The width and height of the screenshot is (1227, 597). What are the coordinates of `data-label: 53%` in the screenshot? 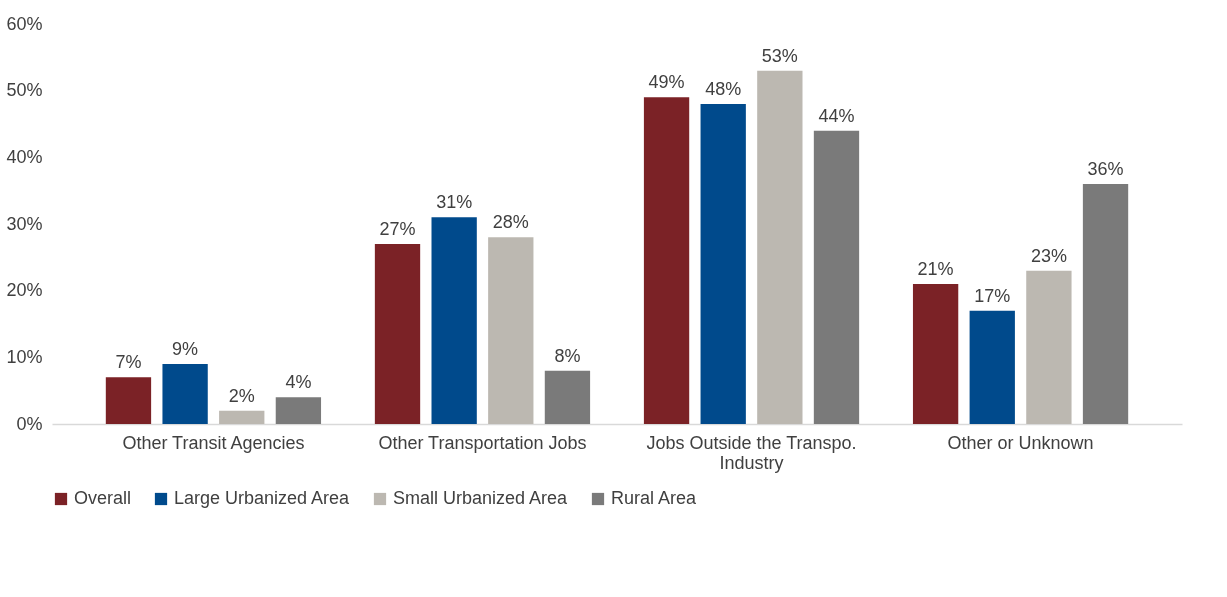 It's located at (779, 55).